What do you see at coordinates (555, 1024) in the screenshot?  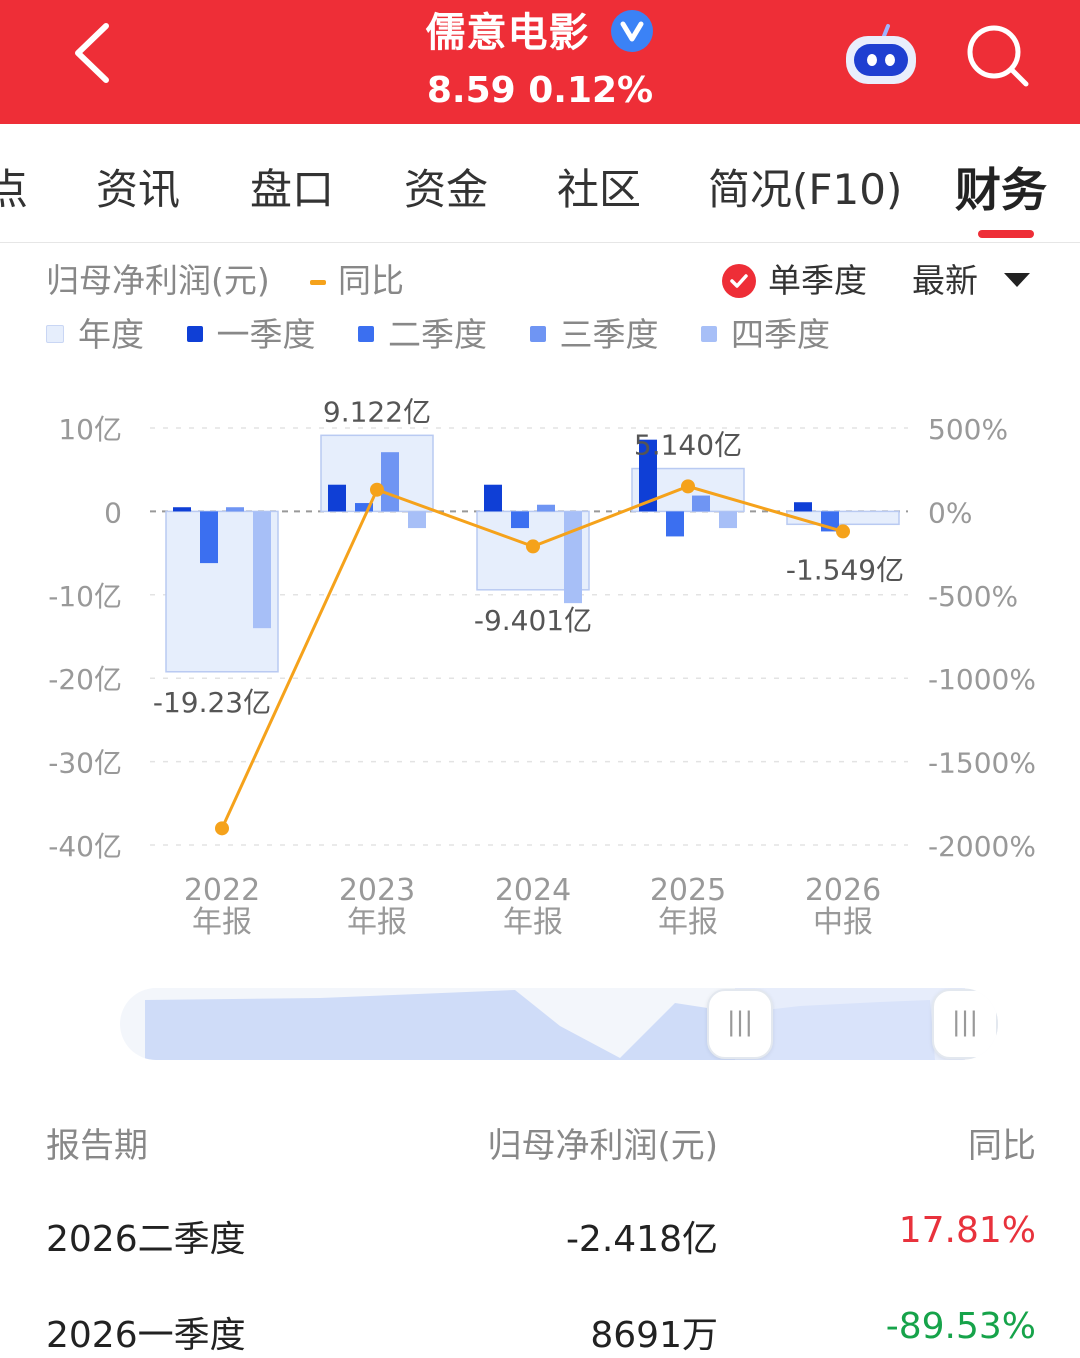 I see `slider-overview-area` at bounding box center [555, 1024].